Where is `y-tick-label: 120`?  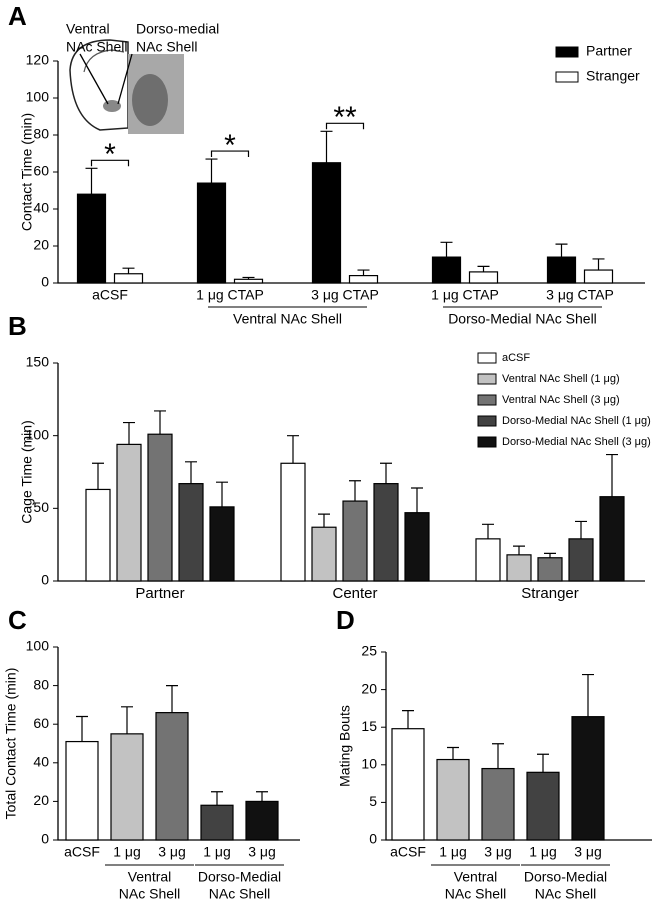
y-tick-label: 120 is located at coordinates (38, 60).